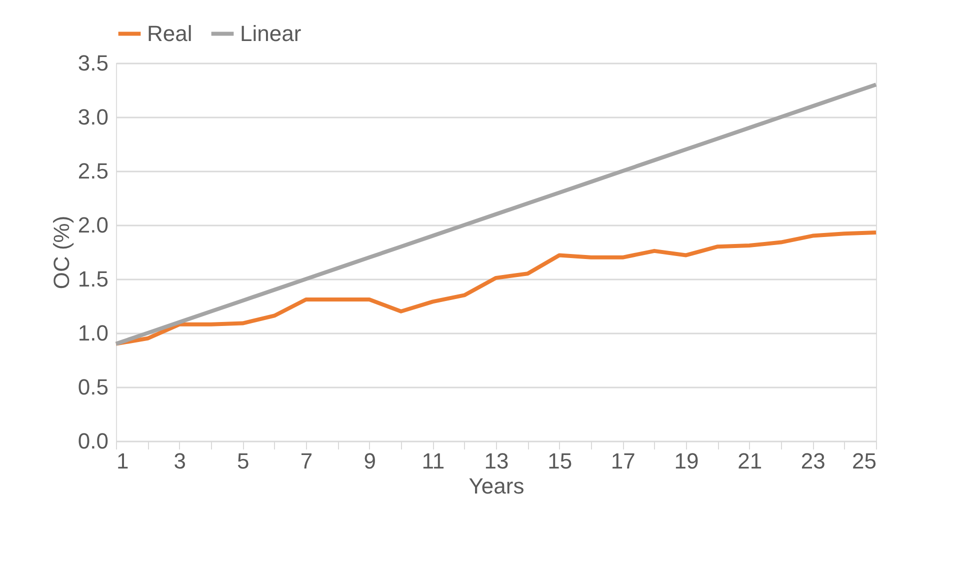  I want to click on x-tick-label: 5, so click(243, 461).